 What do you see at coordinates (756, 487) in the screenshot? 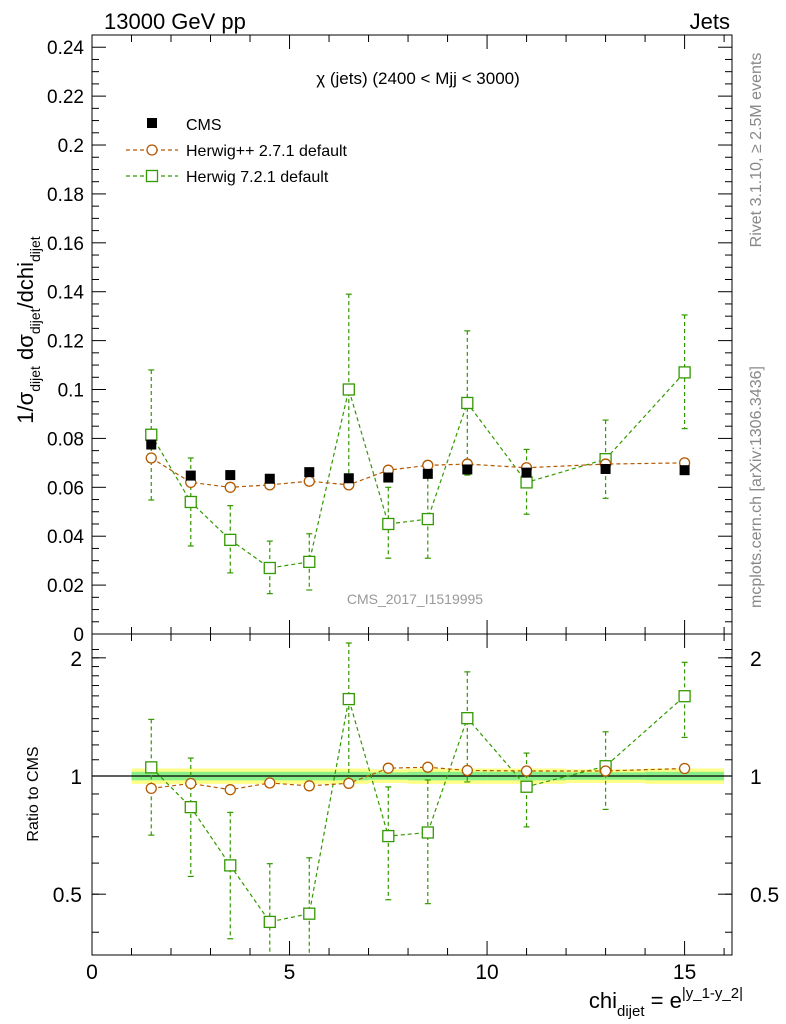
I see `mcplots-label: mcplots.cern.ch [arXiv:1306.3436]` at bounding box center [756, 487].